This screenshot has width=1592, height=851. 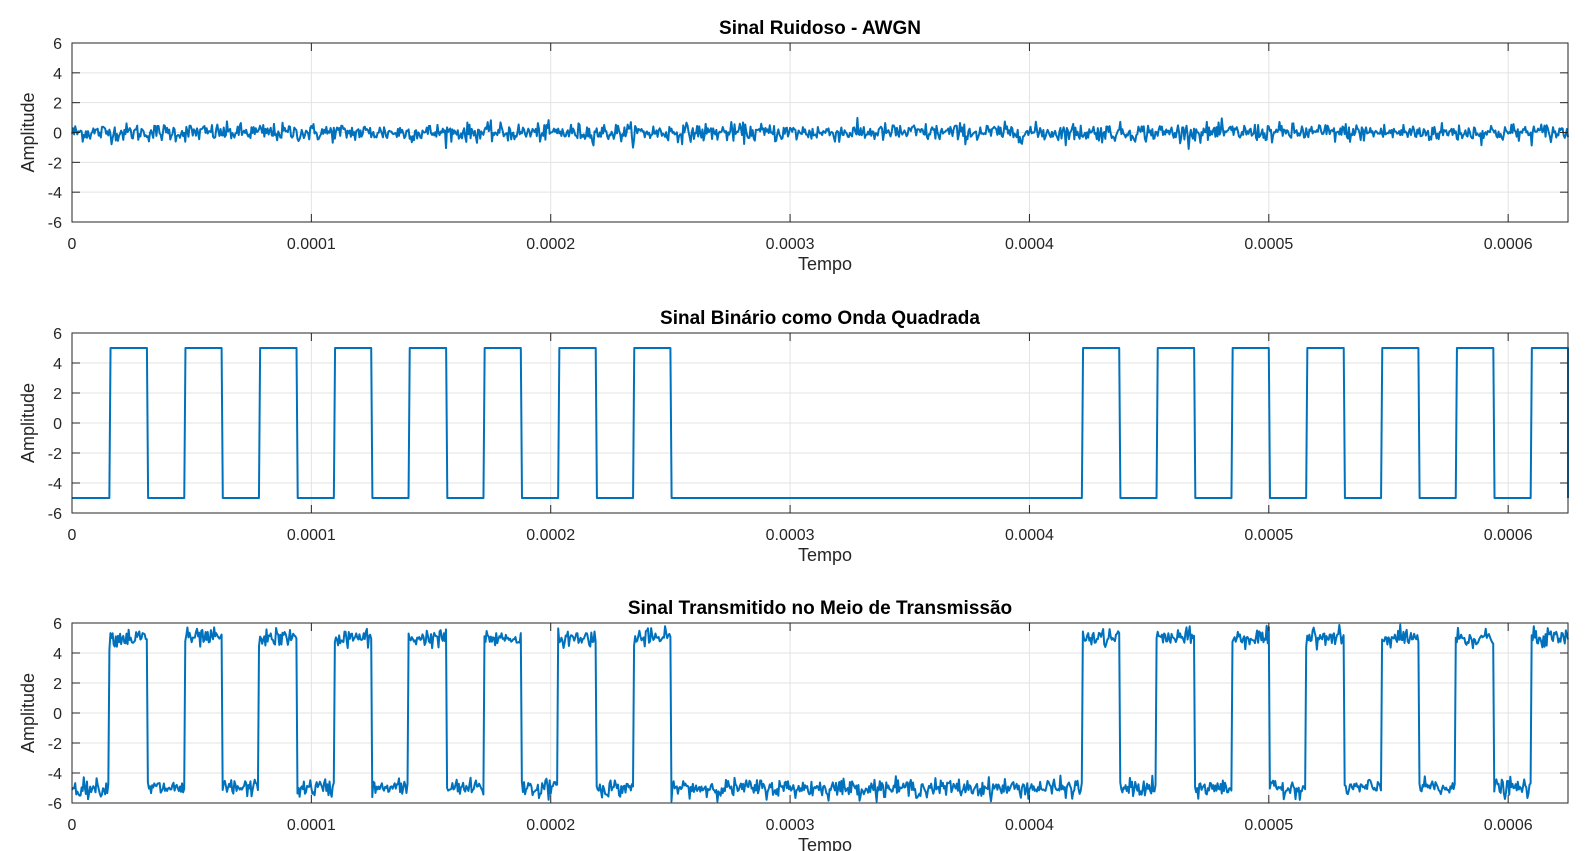 What do you see at coordinates (820, 608) in the screenshot?
I see `chart-title: Sinal Transmitido no Meio de Transmissão` at bounding box center [820, 608].